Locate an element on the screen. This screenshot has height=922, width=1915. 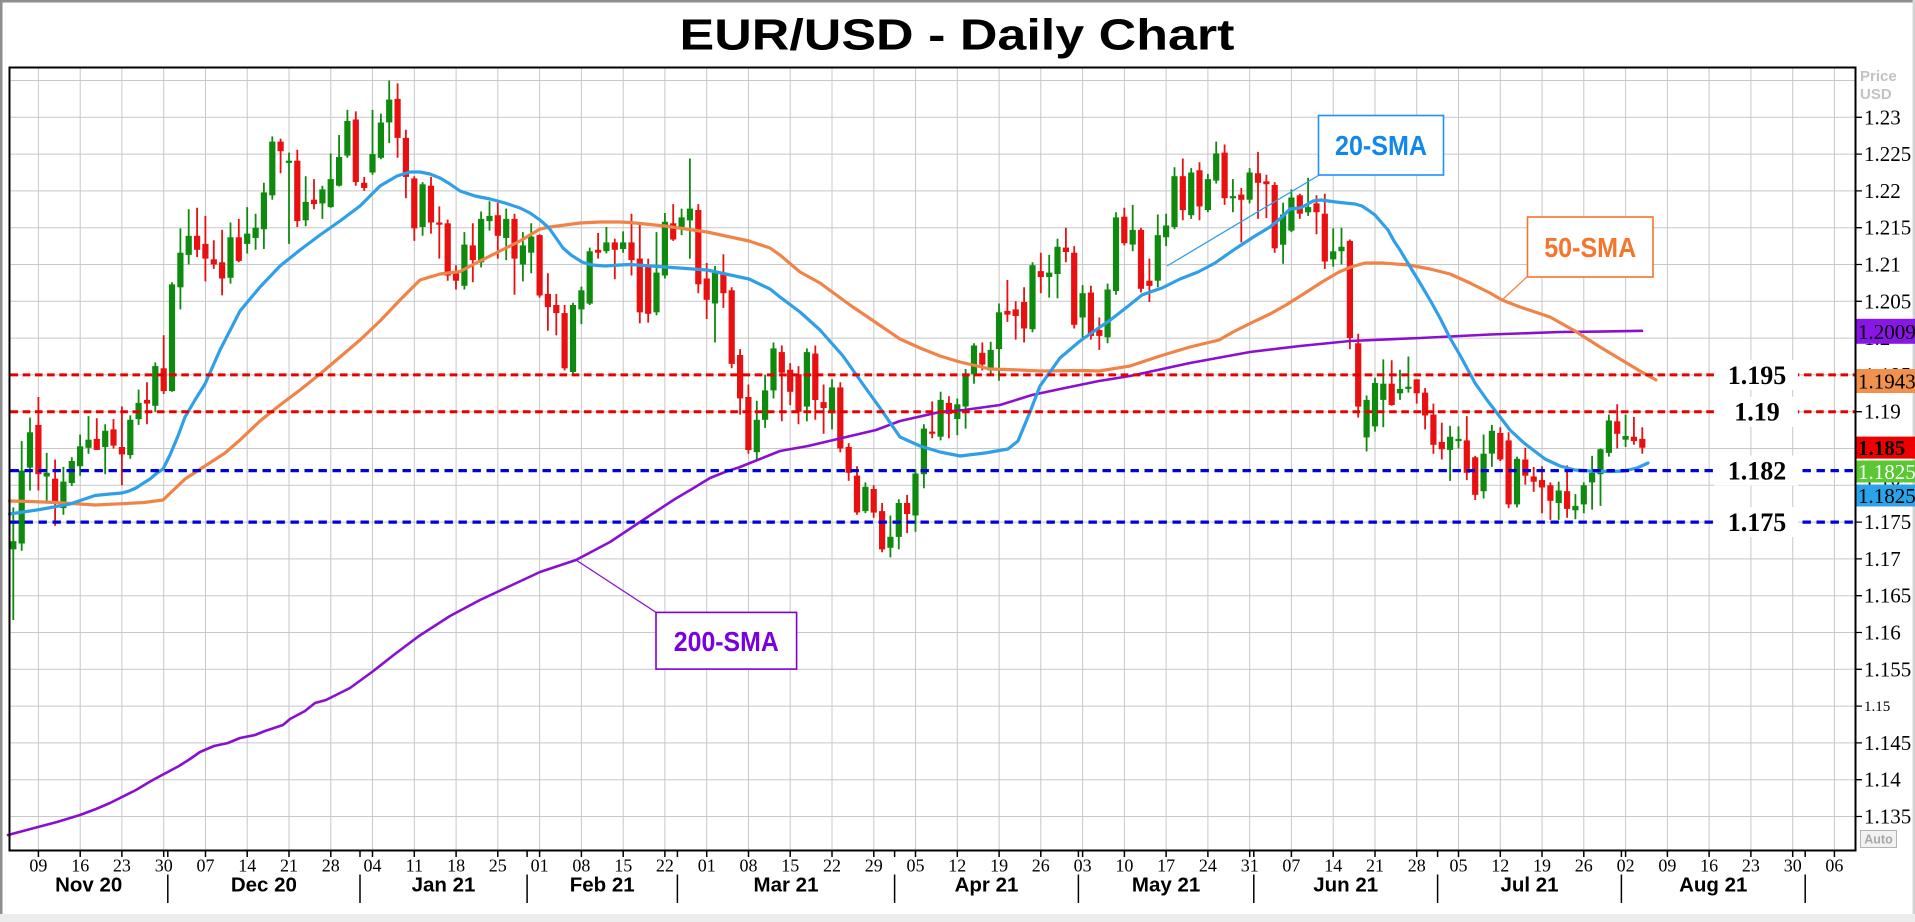
svg-text: Mar 21 is located at coordinates (786, 885).